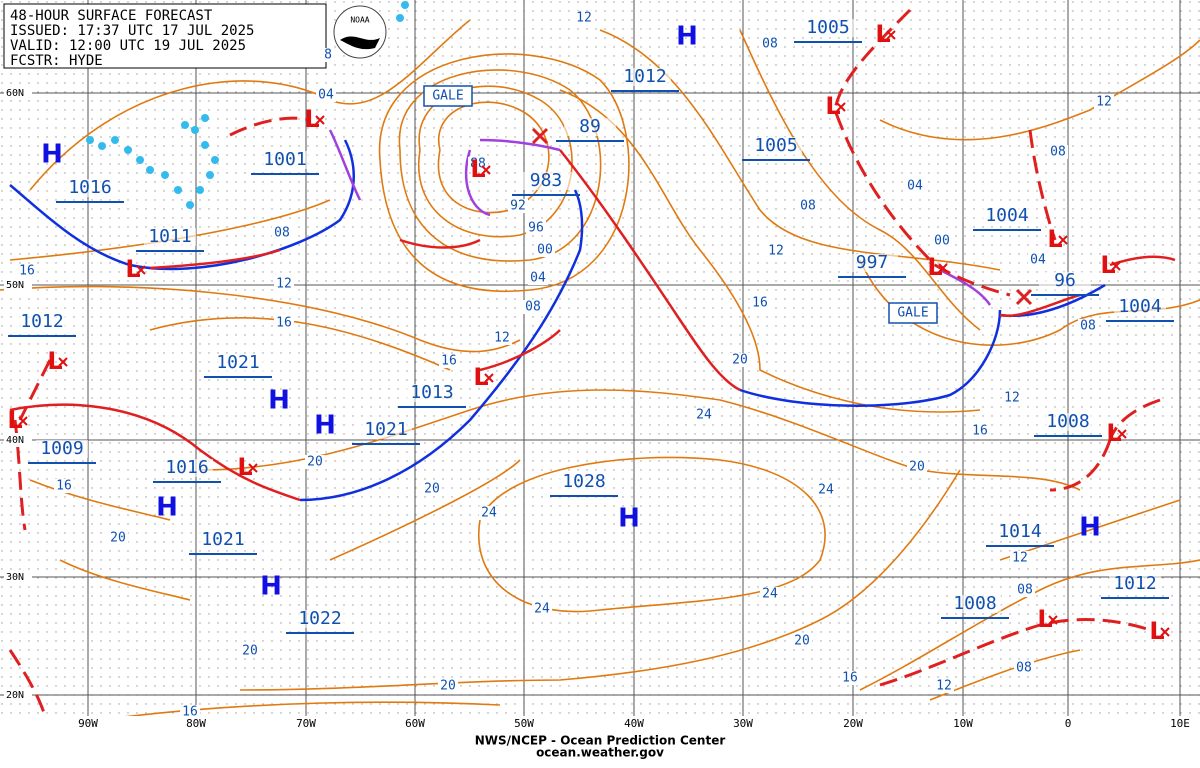 The image size is (1200, 768). I want to click on pressure-label: 1011, so click(169, 236).